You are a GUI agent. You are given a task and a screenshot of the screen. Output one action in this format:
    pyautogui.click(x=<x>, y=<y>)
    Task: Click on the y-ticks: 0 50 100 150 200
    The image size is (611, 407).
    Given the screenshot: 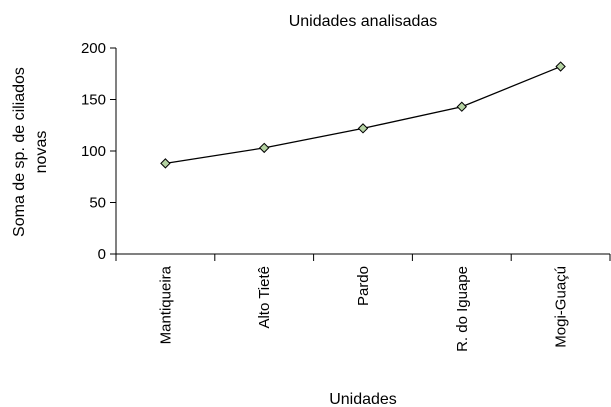 What is the action you would take?
    pyautogui.click(x=98, y=151)
    